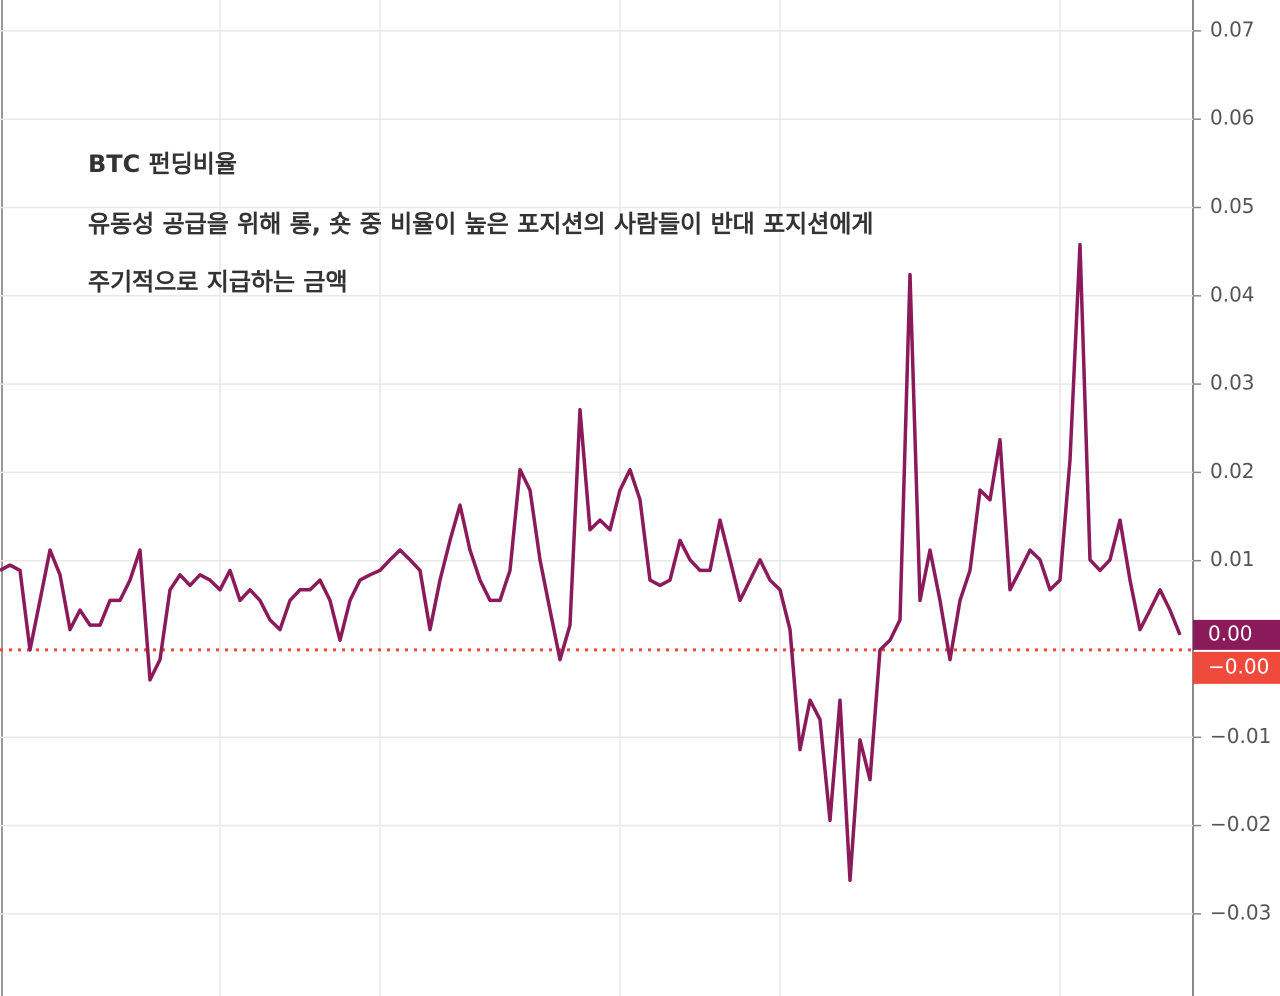 The width and height of the screenshot is (1280, 996). What do you see at coordinates (1232, 471) in the screenshot?
I see `y-tick-label: 0.02` at bounding box center [1232, 471].